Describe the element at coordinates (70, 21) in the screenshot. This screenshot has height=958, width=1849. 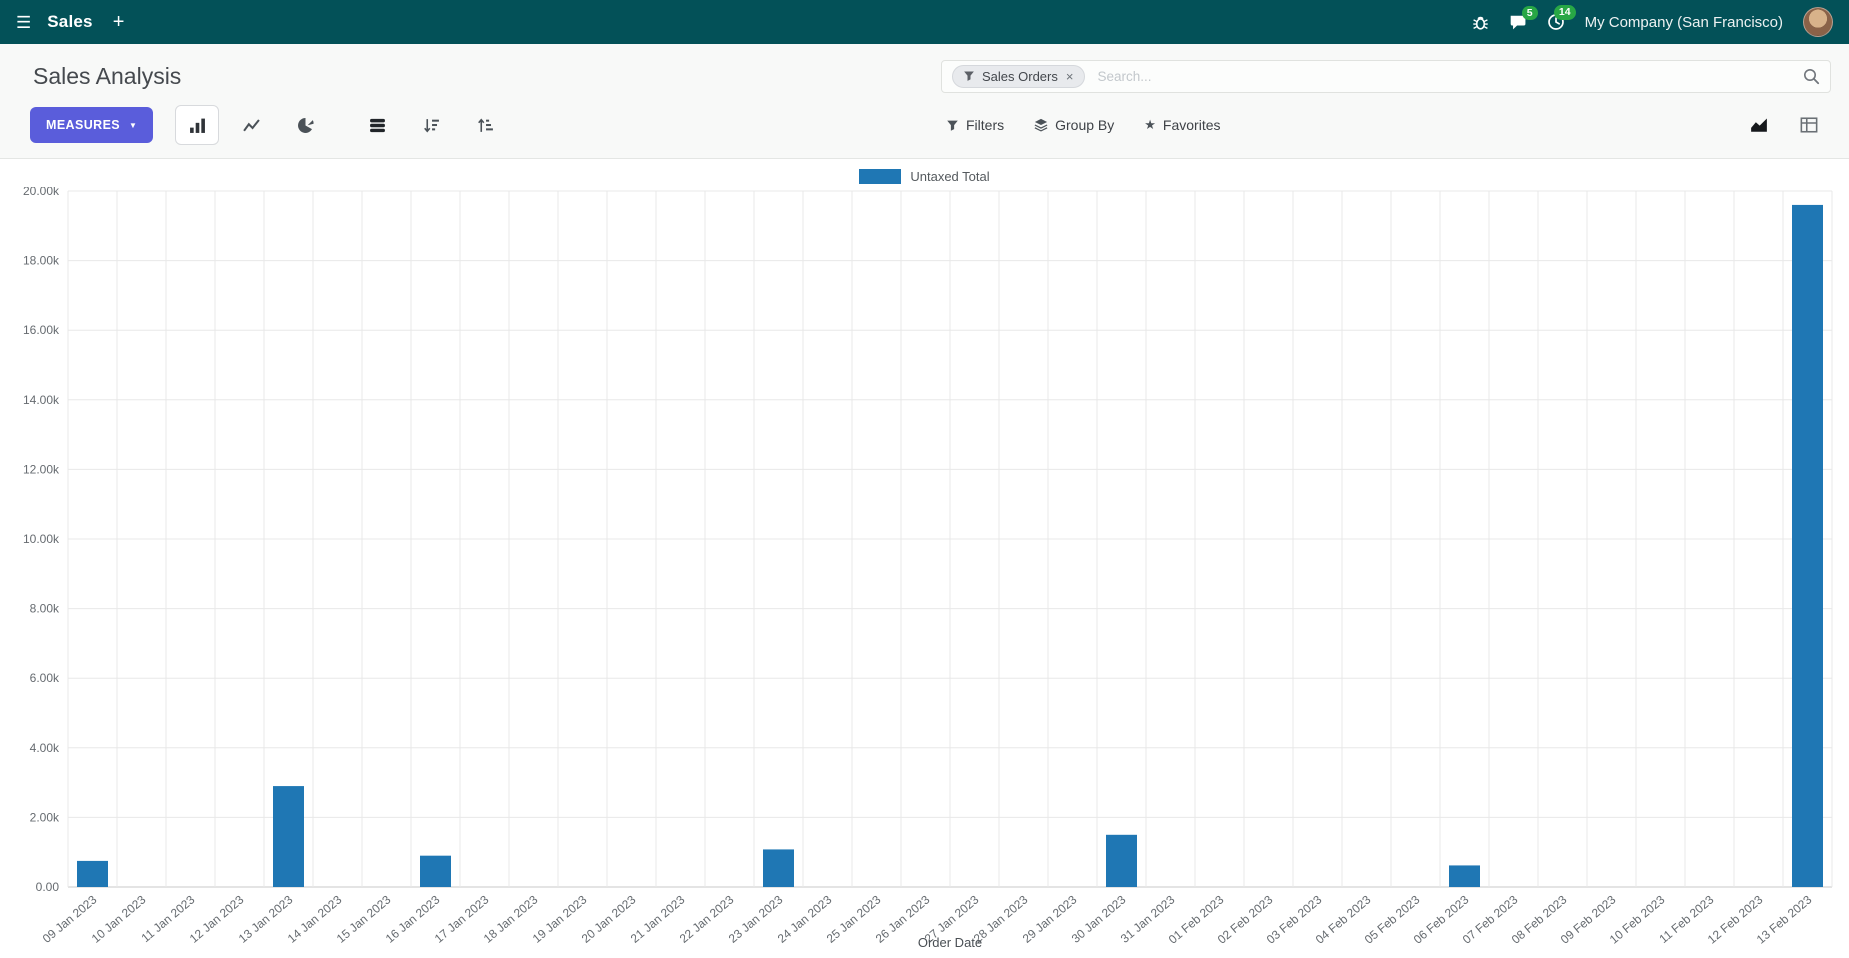
I see `app-name: Sales` at that location.